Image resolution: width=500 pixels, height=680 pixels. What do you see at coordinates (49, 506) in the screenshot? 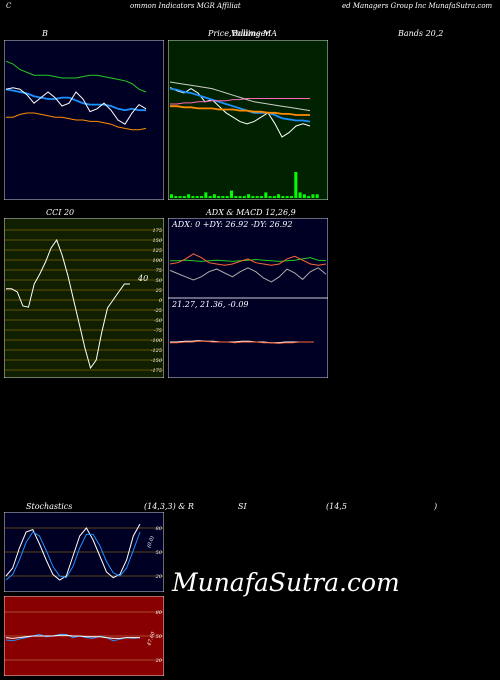
I see `stoch-title: Stochastics` at bounding box center [49, 506].